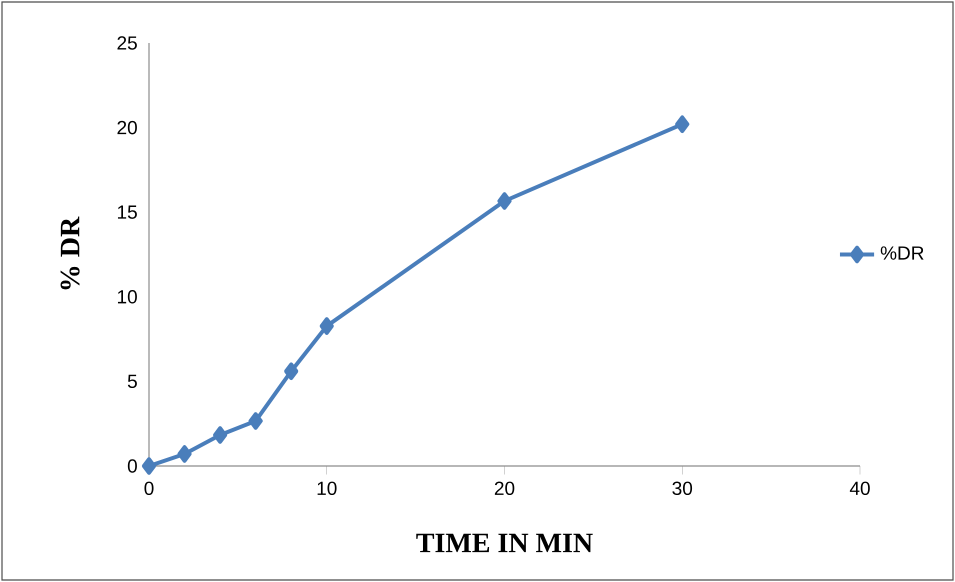 This screenshot has width=955, height=582. I want to click on legend-label: %DR, so click(902, 253).